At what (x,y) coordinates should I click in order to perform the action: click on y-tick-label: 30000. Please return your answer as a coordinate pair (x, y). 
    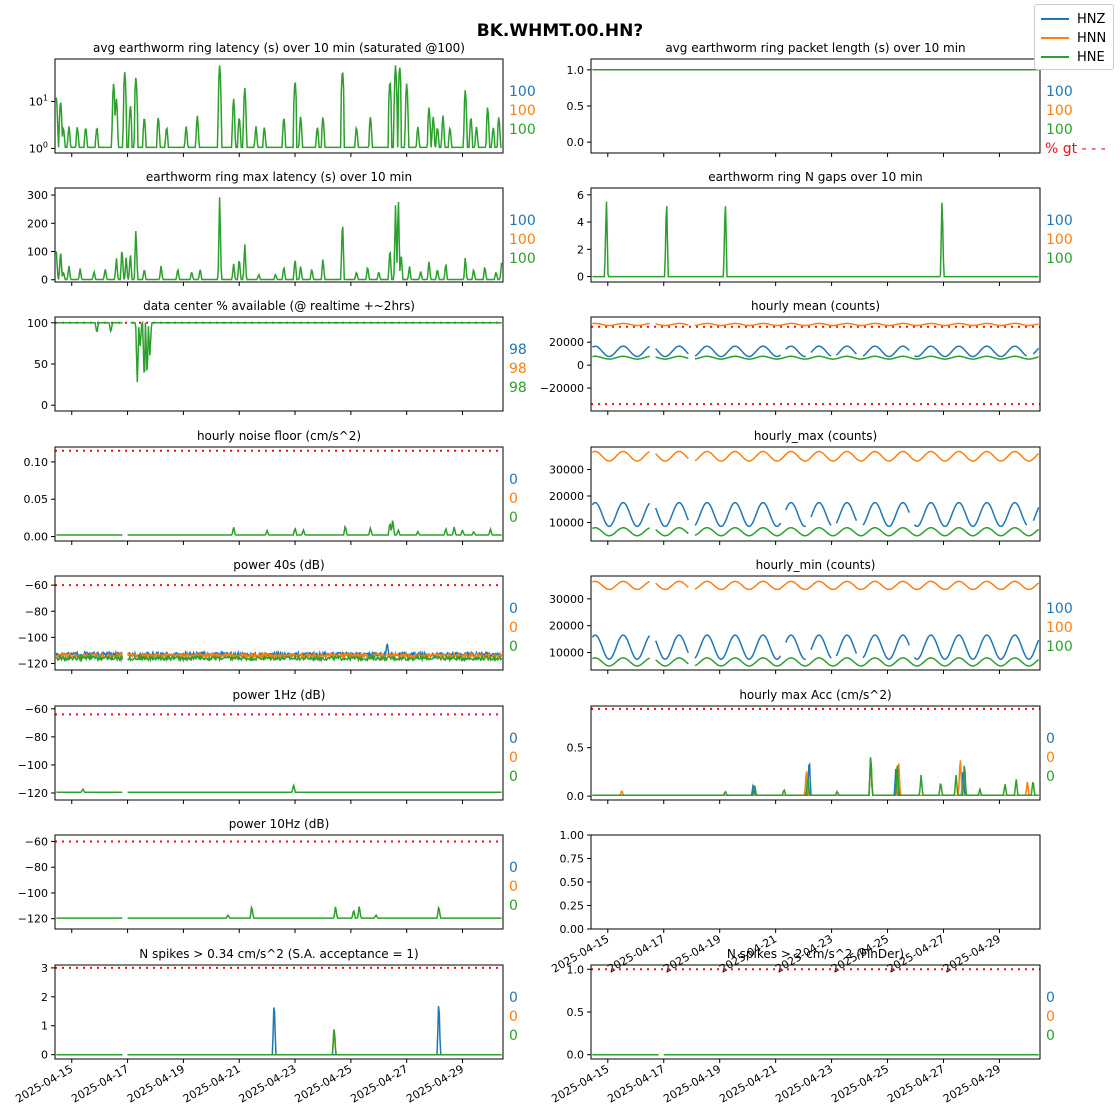
    Looking at the image, I should click on (566, 470).